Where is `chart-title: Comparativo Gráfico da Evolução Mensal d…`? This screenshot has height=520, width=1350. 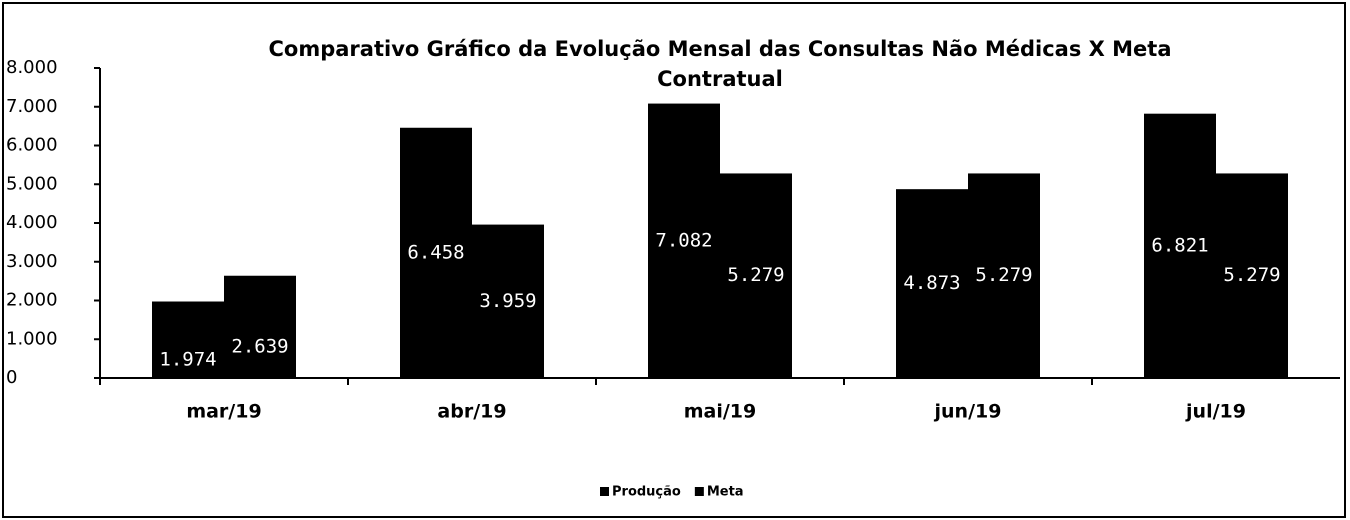 chart-title: Comparativo Gráfico da Evolução Mensal d… is located at coordinates (720, 49).